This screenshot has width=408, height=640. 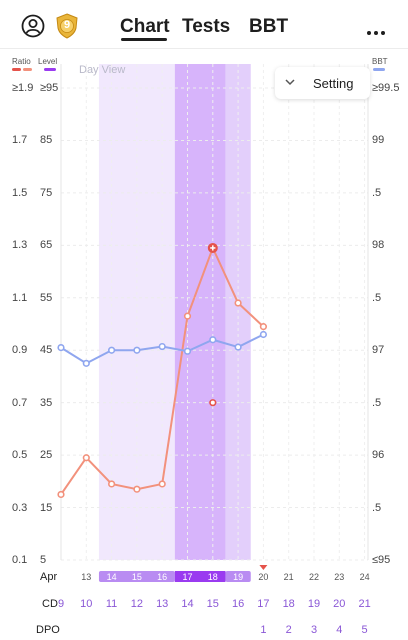 I want to click on bbt-tick: 97, so click(x=378, y=350).